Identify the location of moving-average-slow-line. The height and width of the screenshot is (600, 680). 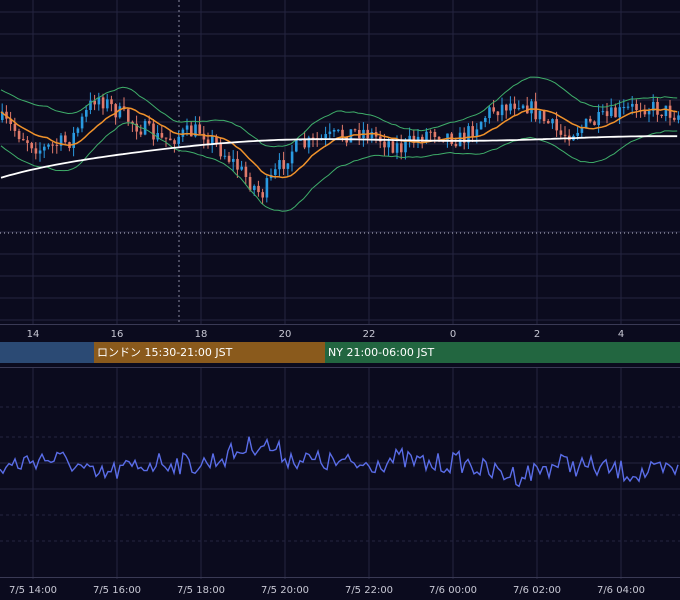
(339, 157).